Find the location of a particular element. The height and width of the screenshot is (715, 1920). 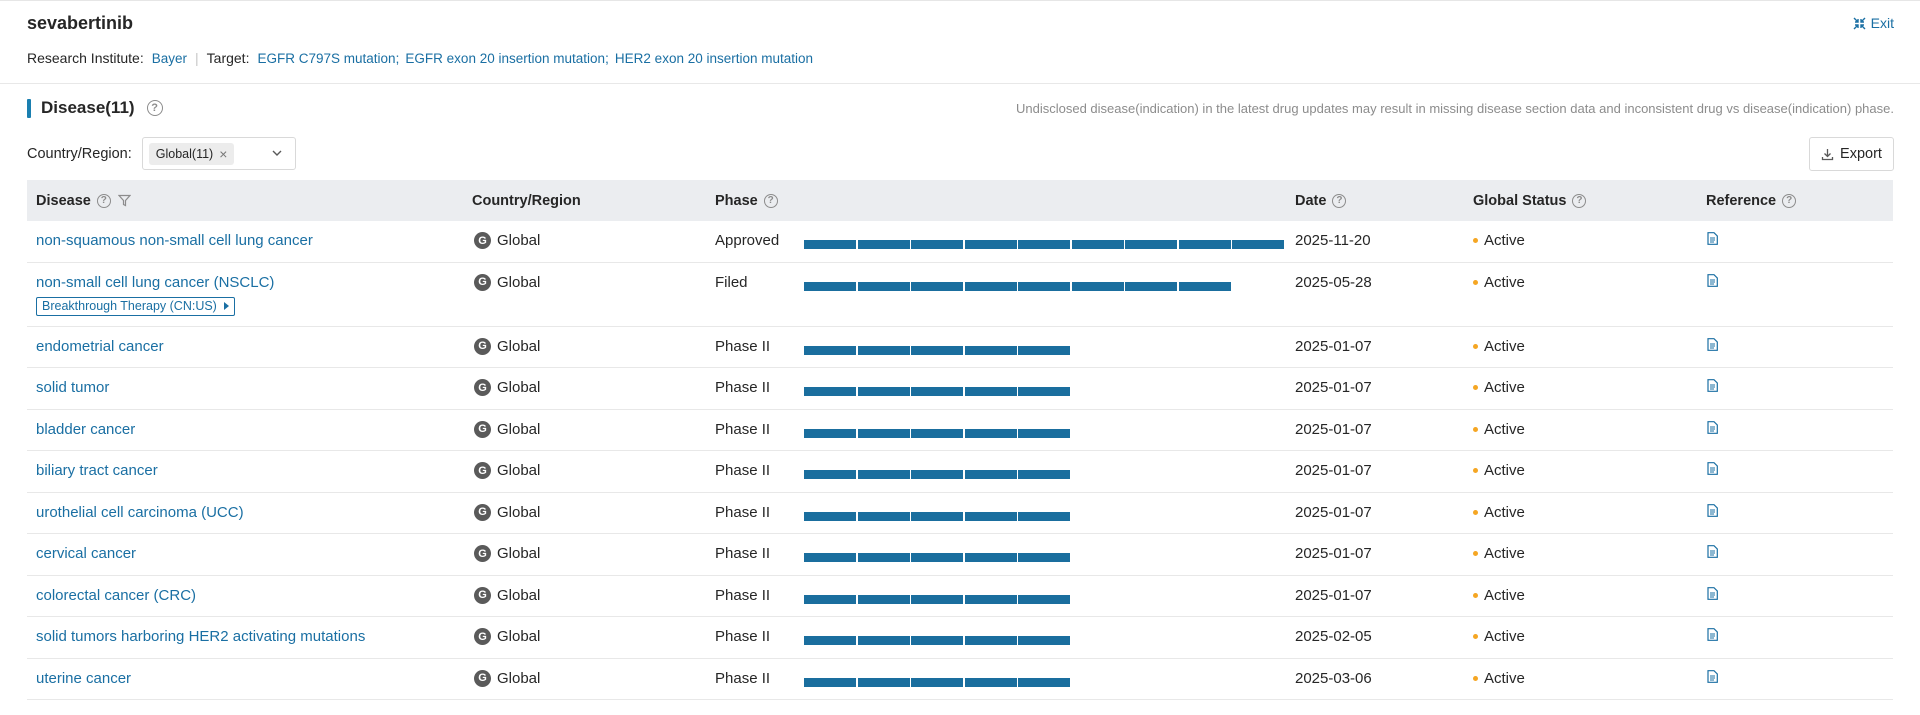

disease-link: cervical cancer is located at coordinates (86, 553).